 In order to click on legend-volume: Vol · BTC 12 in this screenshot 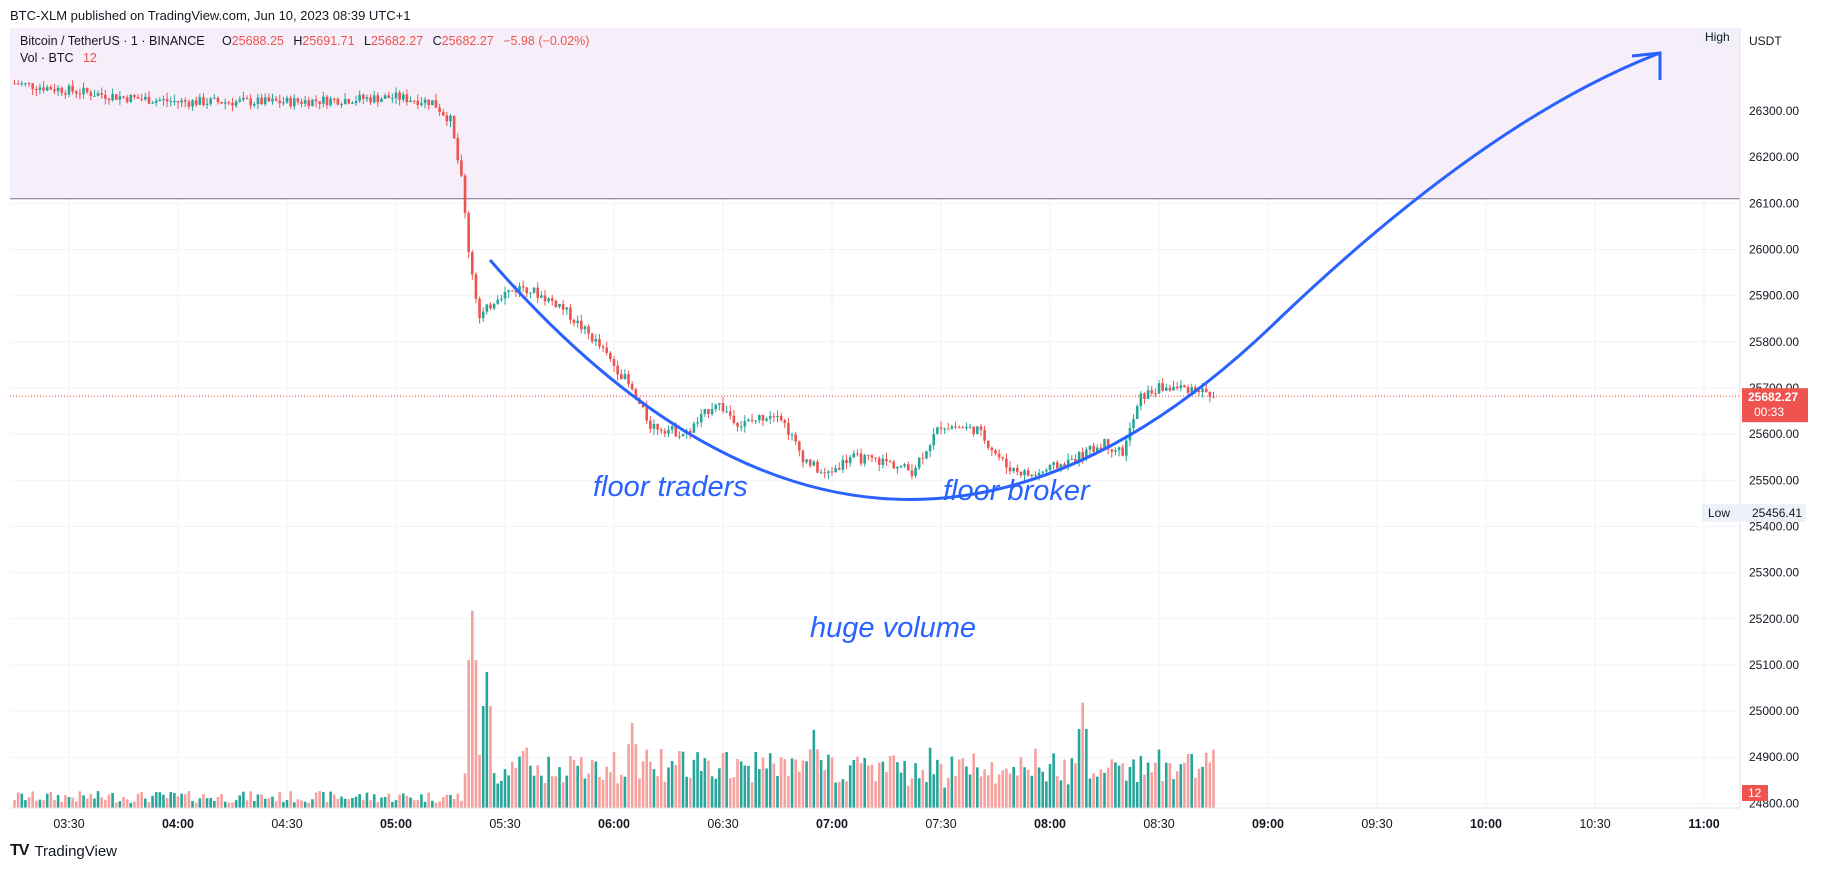, I will do `click(58, 58)`.